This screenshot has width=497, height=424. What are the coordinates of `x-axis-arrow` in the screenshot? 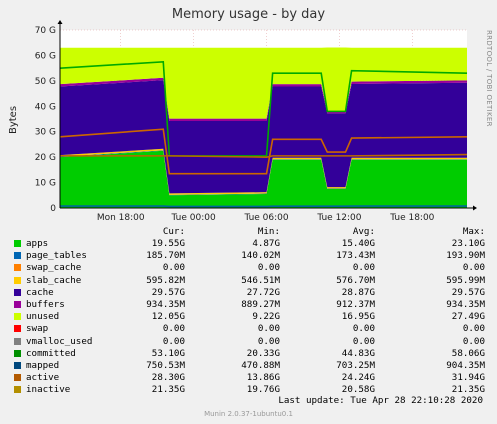 It's located at (475, 208).